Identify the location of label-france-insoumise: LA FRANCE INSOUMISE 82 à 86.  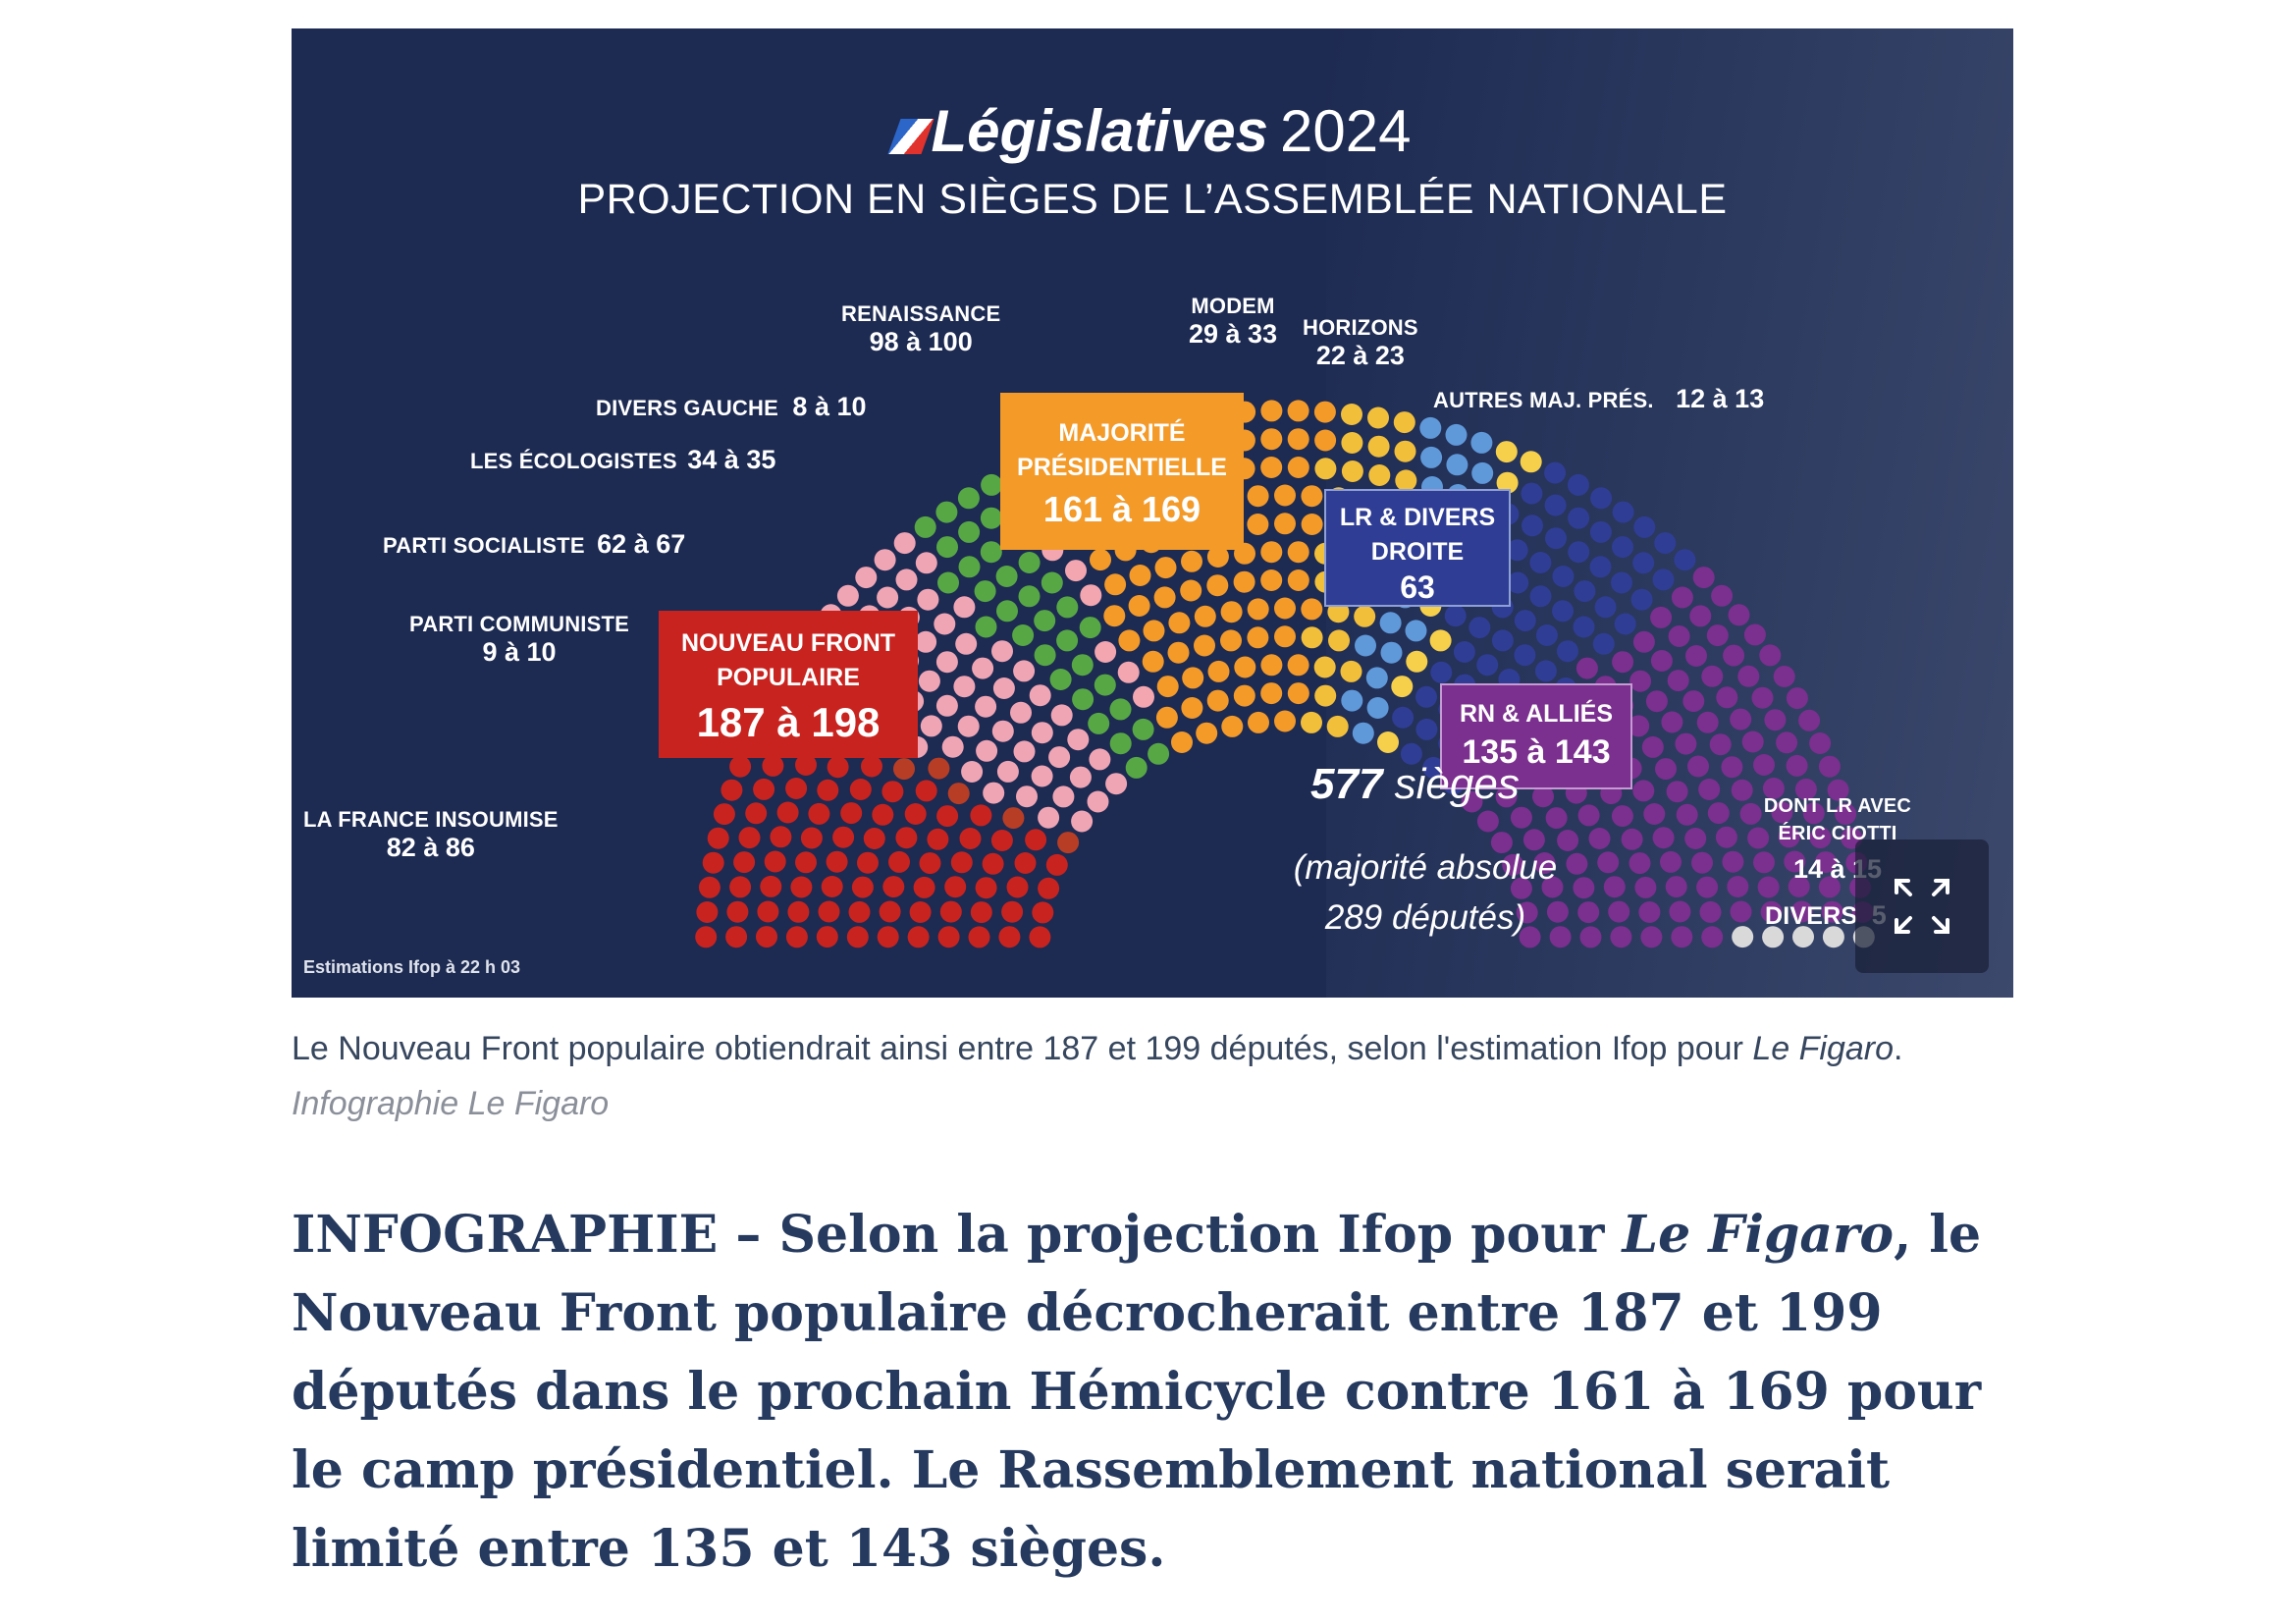
(431, 834).